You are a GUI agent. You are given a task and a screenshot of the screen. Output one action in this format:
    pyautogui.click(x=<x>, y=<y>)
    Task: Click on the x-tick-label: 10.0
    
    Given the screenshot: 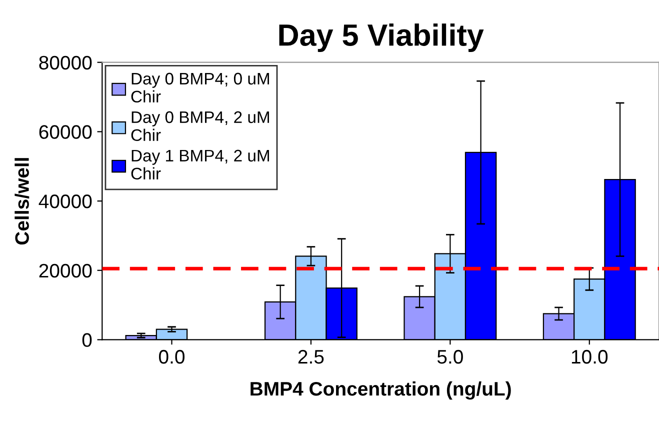 What is the action you would take?
    pyautogui.click(x=590, y=357)
    